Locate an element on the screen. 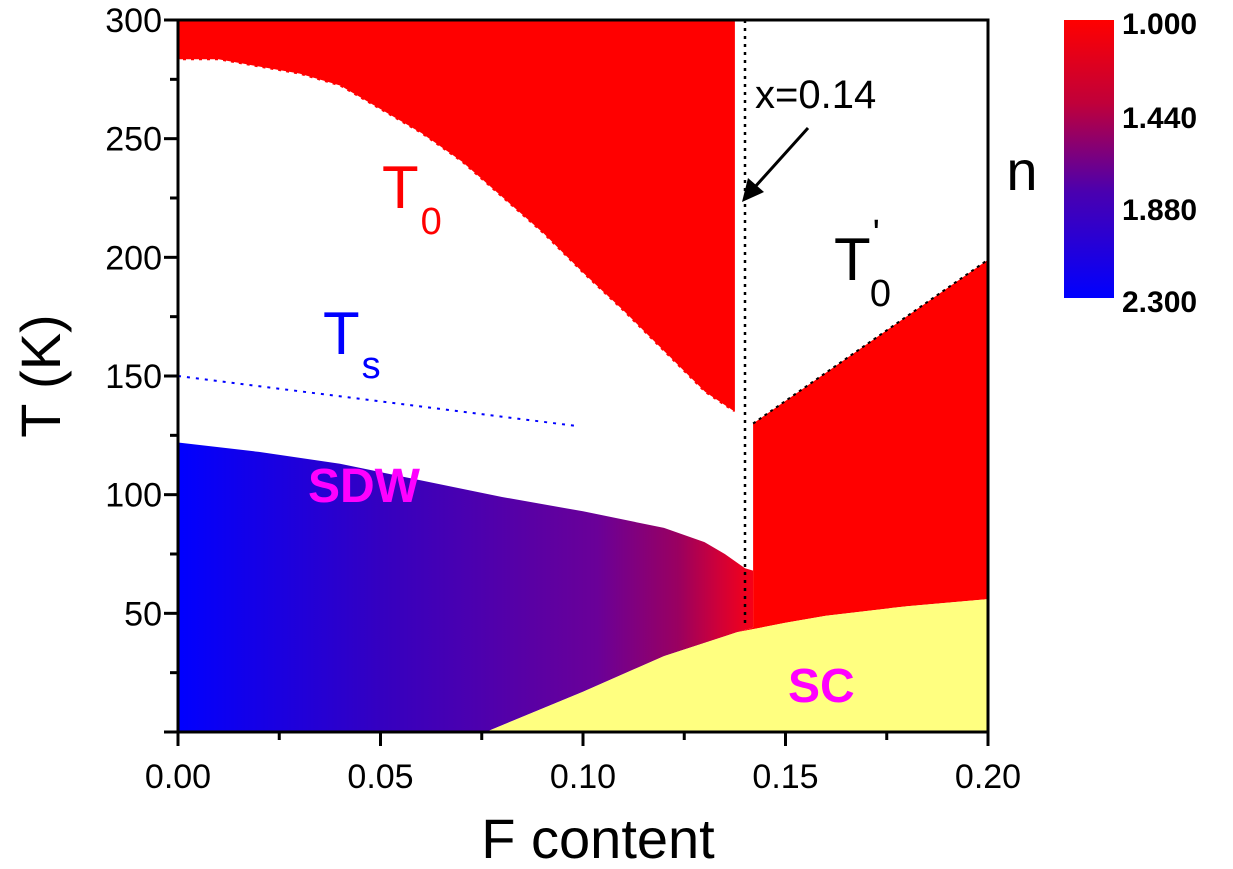 Image resolution: width=1233 pixels, height=869 pixels. colorbar-tick-label: 1.440 is located at coordinates (1159, 118).